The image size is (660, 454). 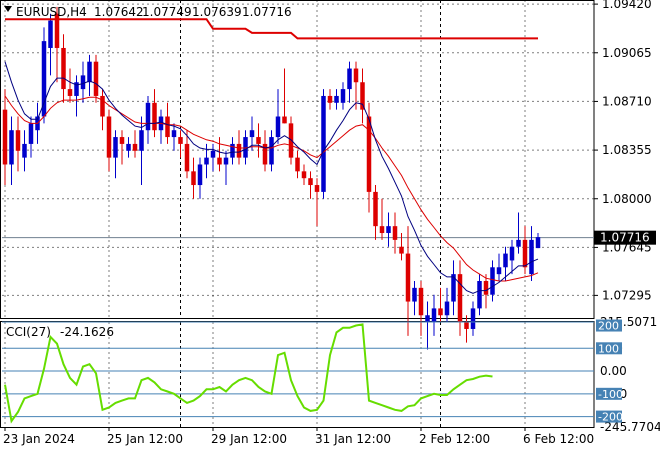 What do you see at coordinates (627, 150) in the screenshot?
I see `y-tick-label: 1.08355` at bounding box center [627, 150].